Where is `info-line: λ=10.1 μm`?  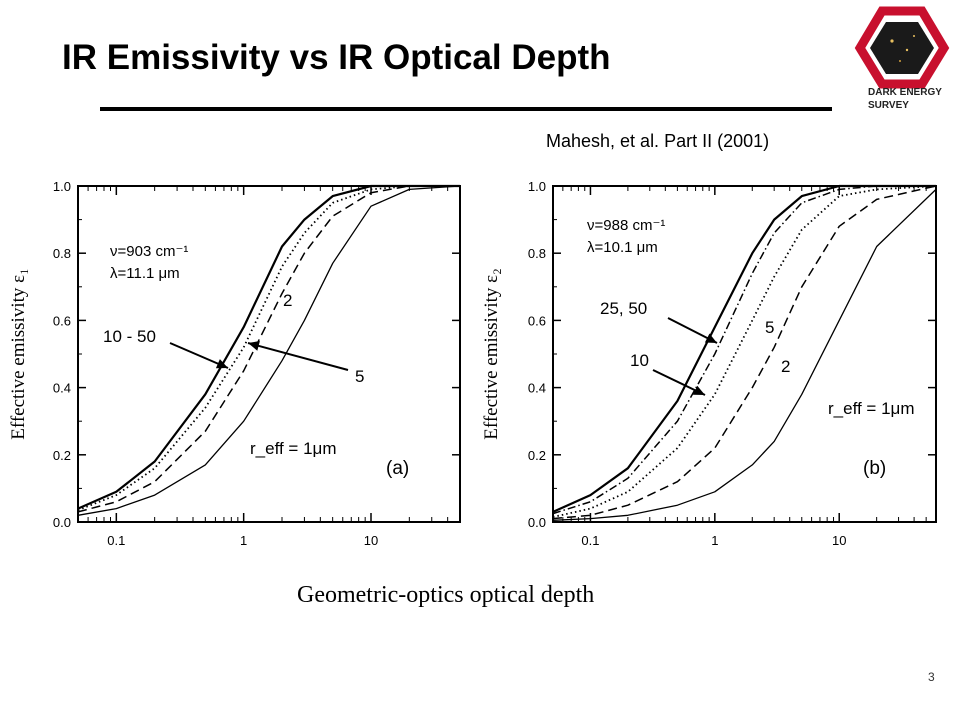
info-line: λ=10.1 μm is located at coordinates (622, 247).